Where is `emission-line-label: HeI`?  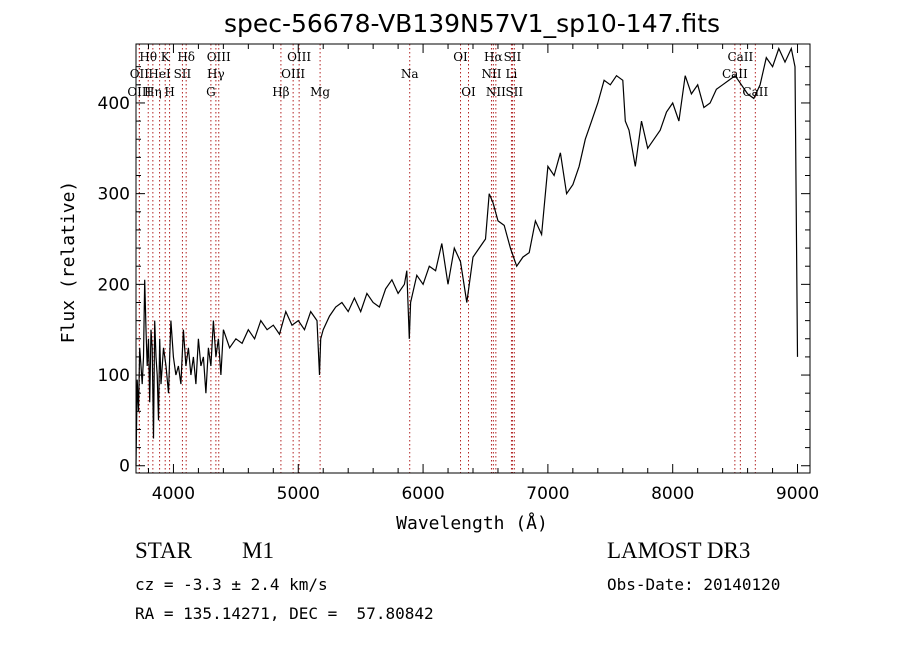 emission-line-label: HeI is located at coordinates (159, 74).